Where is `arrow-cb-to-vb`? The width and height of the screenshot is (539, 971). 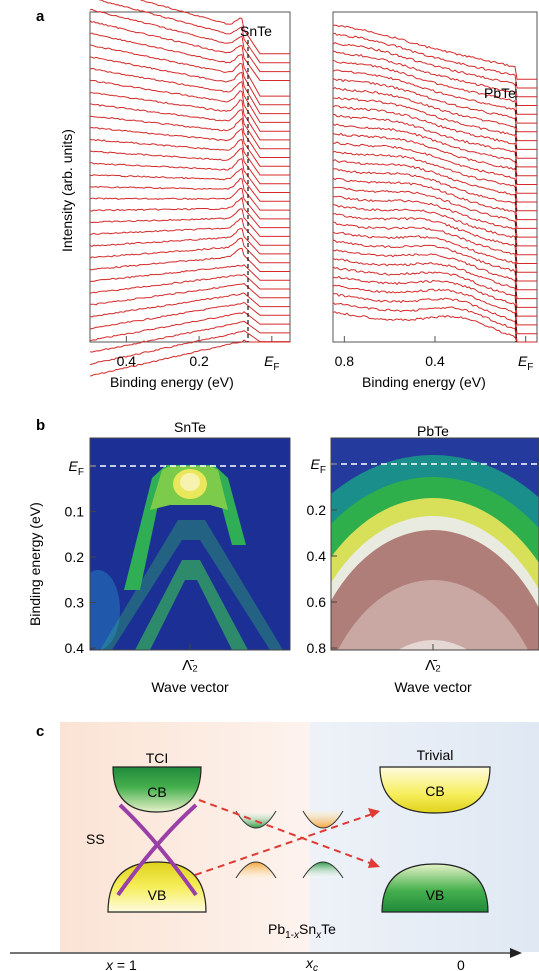
arrow-cb-to-vb is located at coordinates (288, 833).